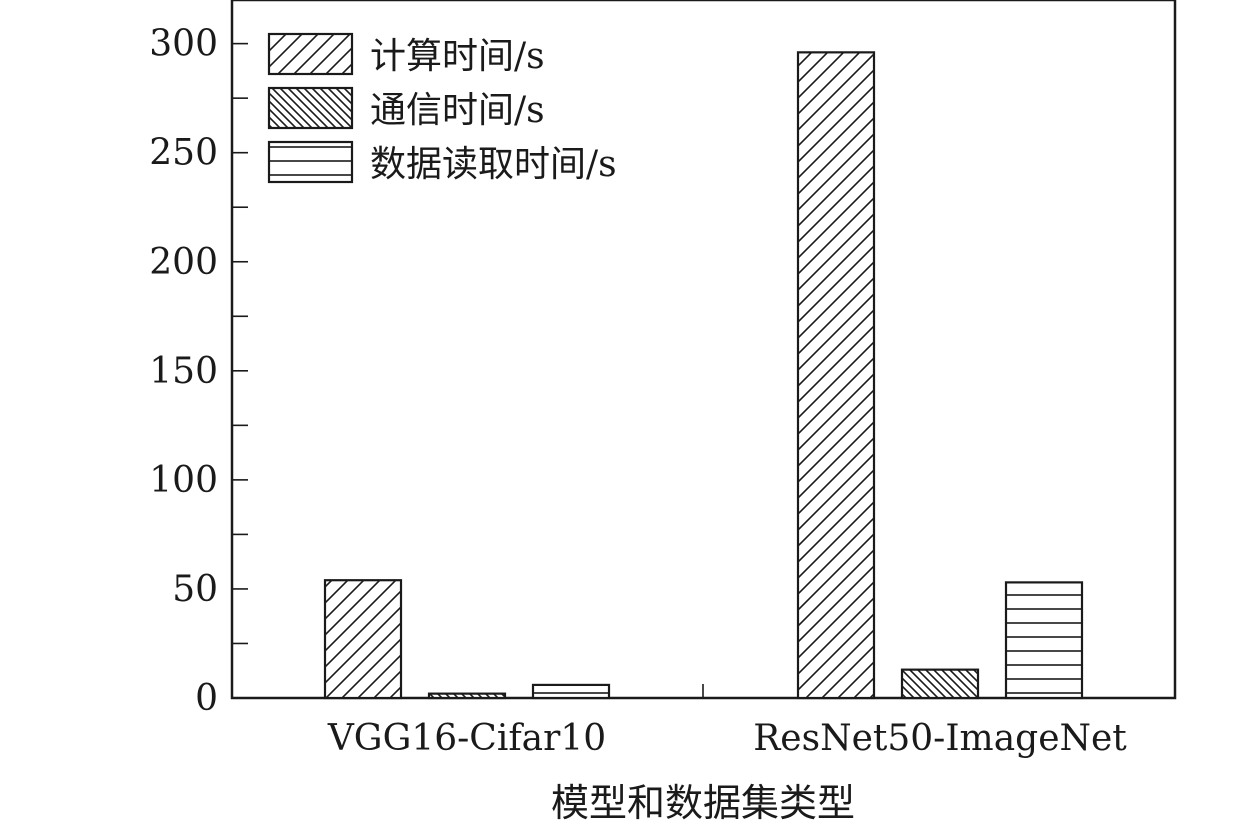 The image size is (1259, 831). Describe the element at coordinates (571, 691) in the screenshot. I see `bar-3-vgg16-cifar10` at that location.